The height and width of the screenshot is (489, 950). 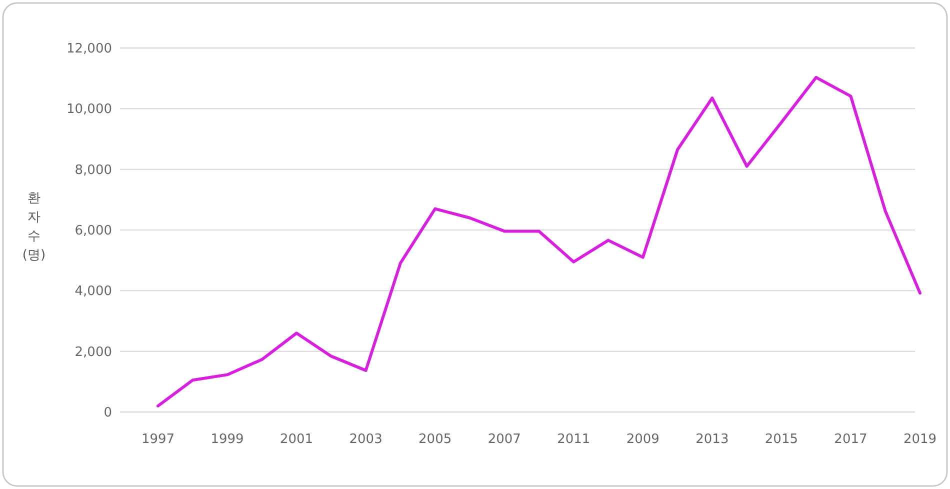 What do you see at coordinates (89, 110) in the screenshot?
I see `y-tick-label: 10,000` at bounding box center [89, 110].